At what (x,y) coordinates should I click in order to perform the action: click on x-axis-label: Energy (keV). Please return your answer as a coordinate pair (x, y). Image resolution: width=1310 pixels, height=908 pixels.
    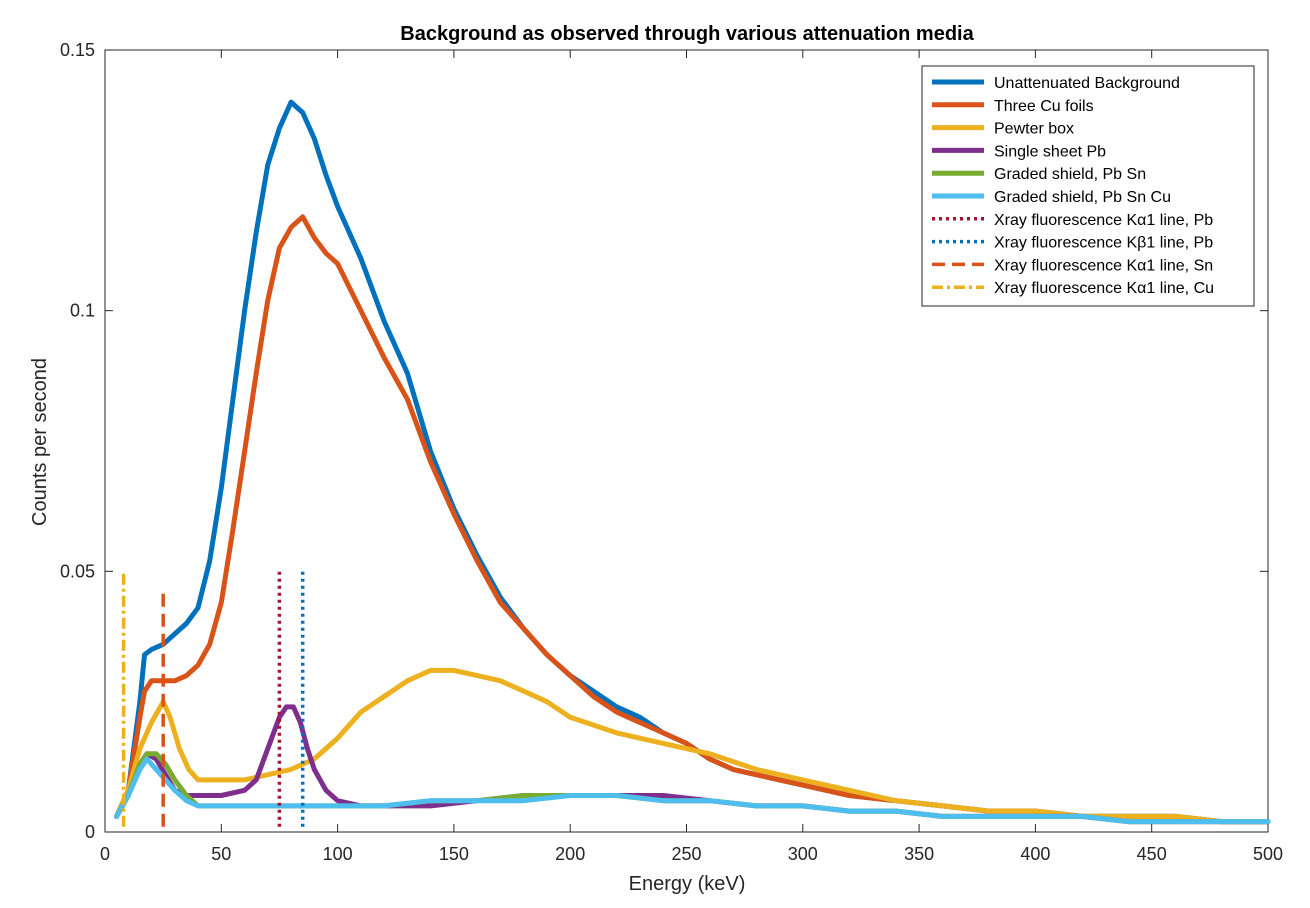
    Looking at the image, I should click on (687, 884).